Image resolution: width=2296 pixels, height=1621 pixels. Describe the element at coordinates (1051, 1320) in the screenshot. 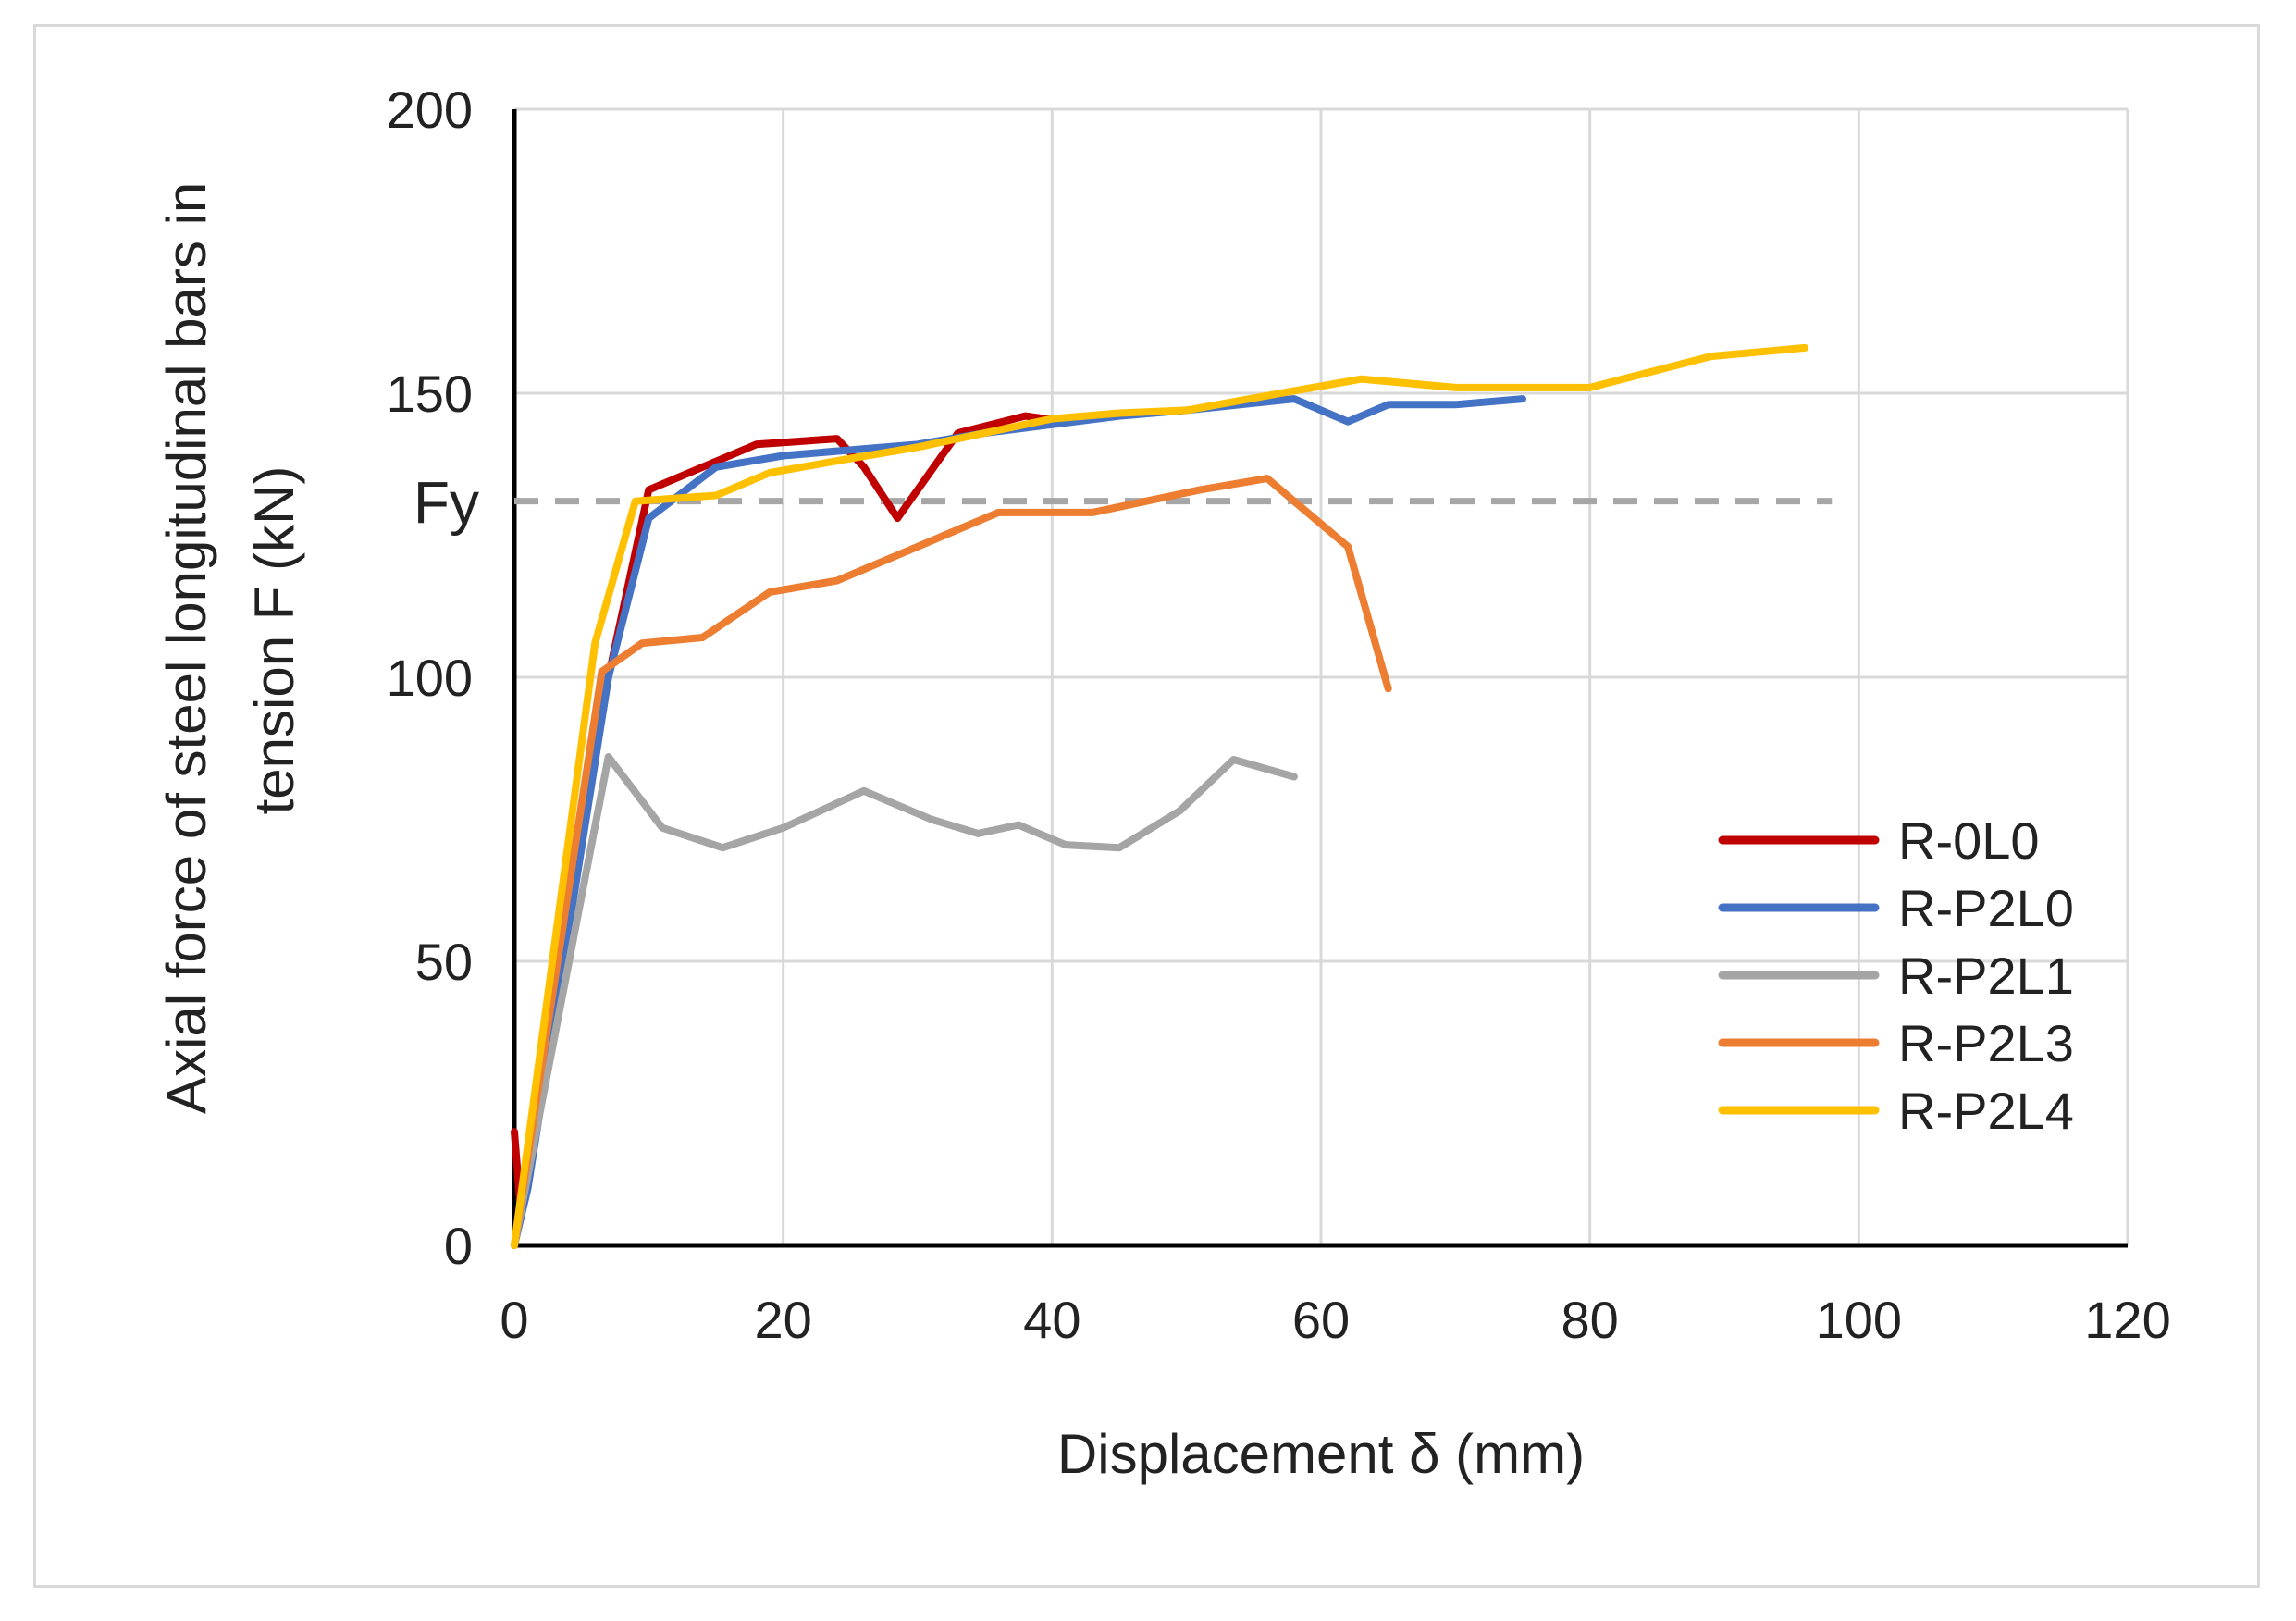

I see `x-tick-label: 40` at that location.